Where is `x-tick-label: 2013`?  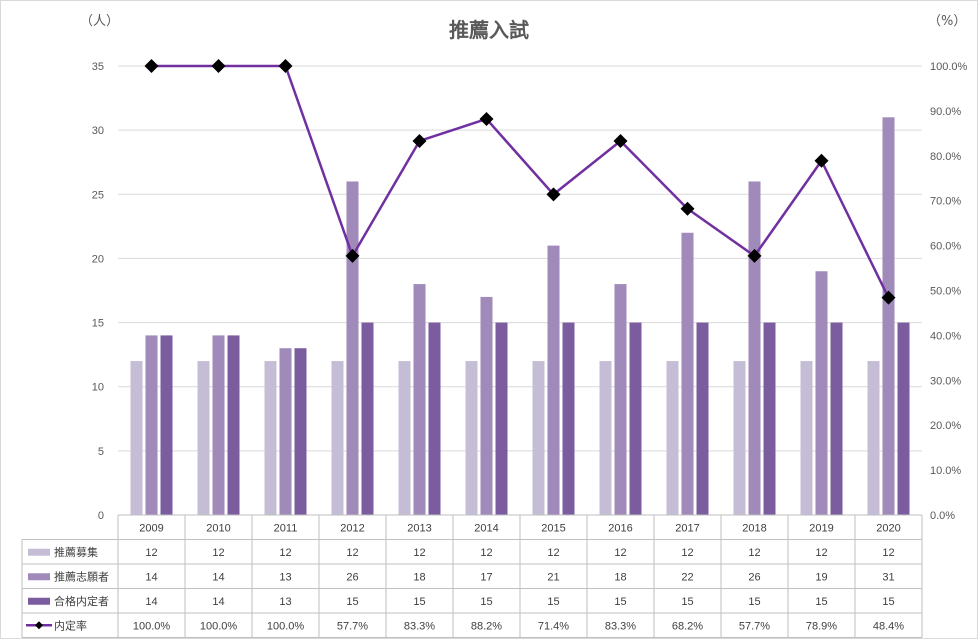
x-tick-label: 2013 is located at coordinates (419, 528).